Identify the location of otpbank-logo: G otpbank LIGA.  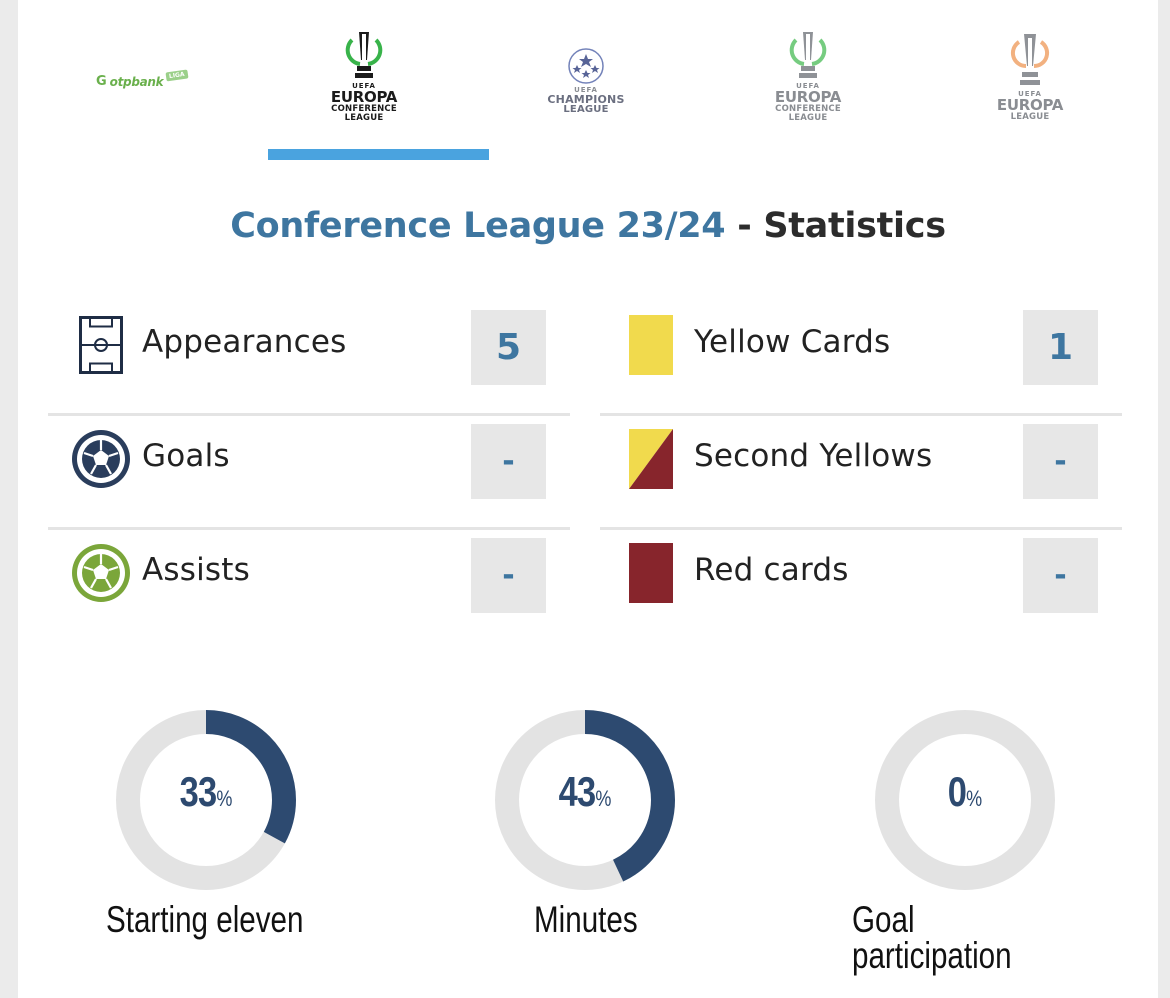
(142, 79).